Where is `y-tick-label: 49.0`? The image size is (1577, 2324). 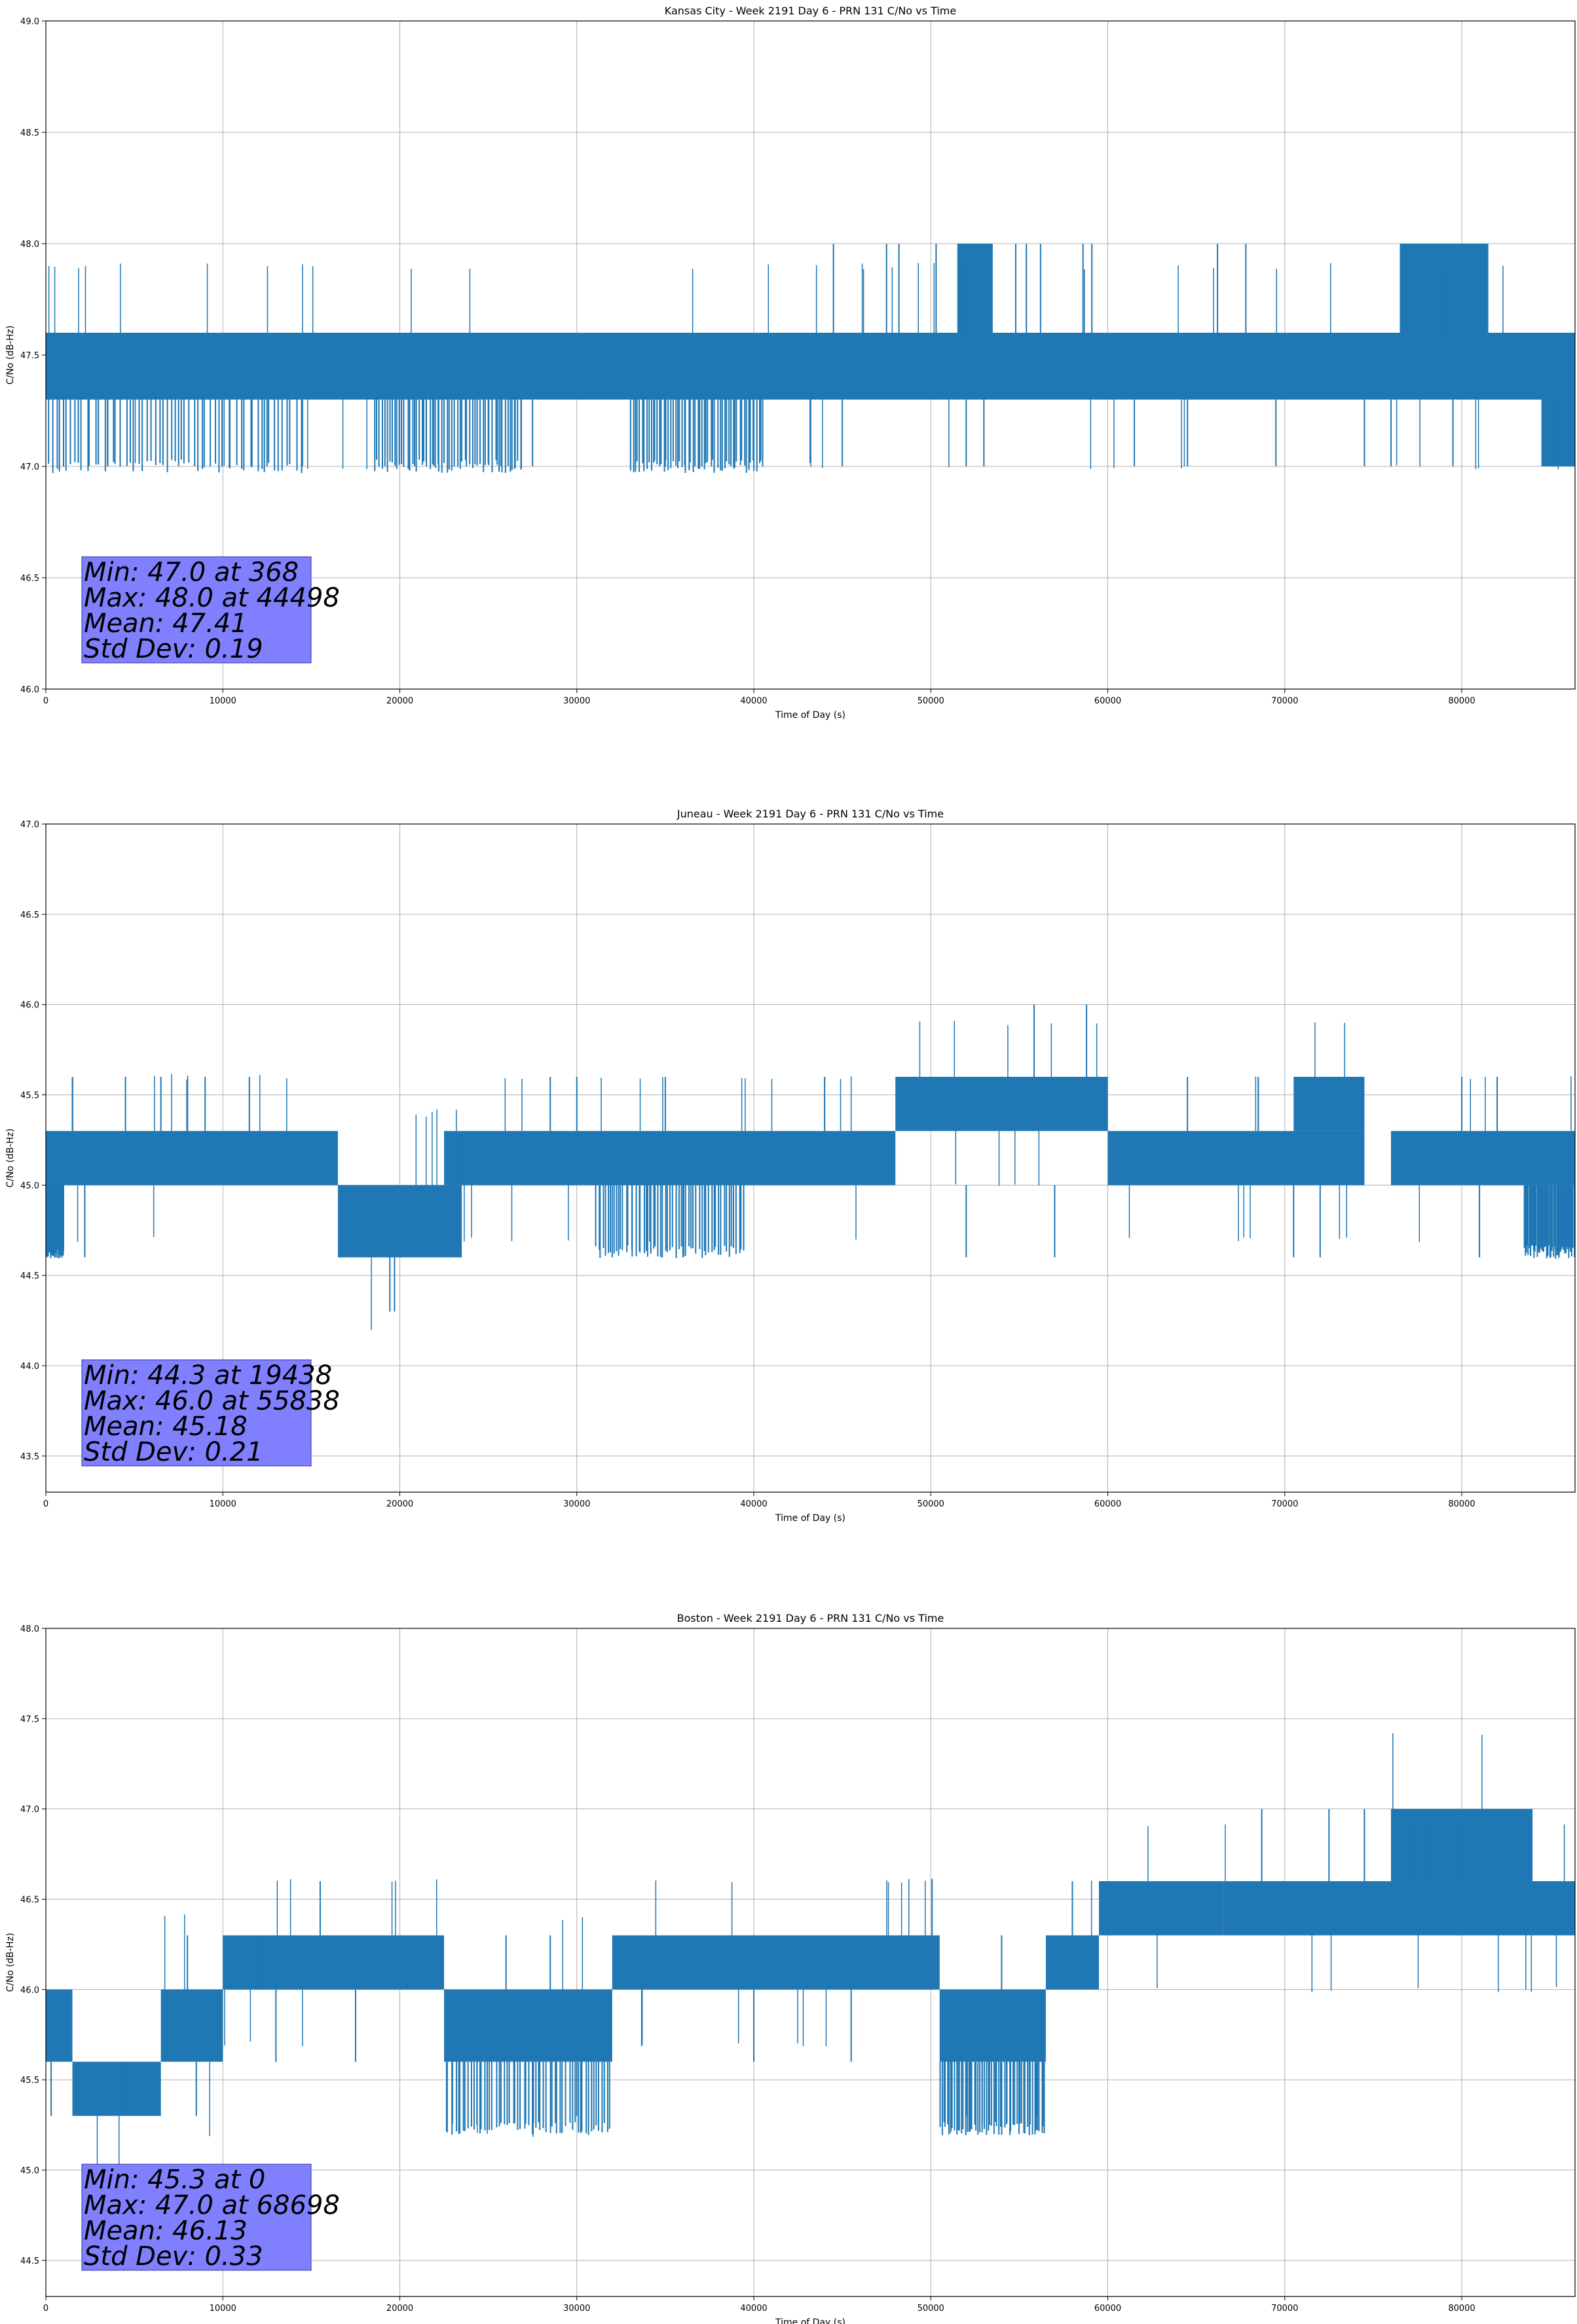 y-tick-label: 49.0 is located at coordinates (29, 22).